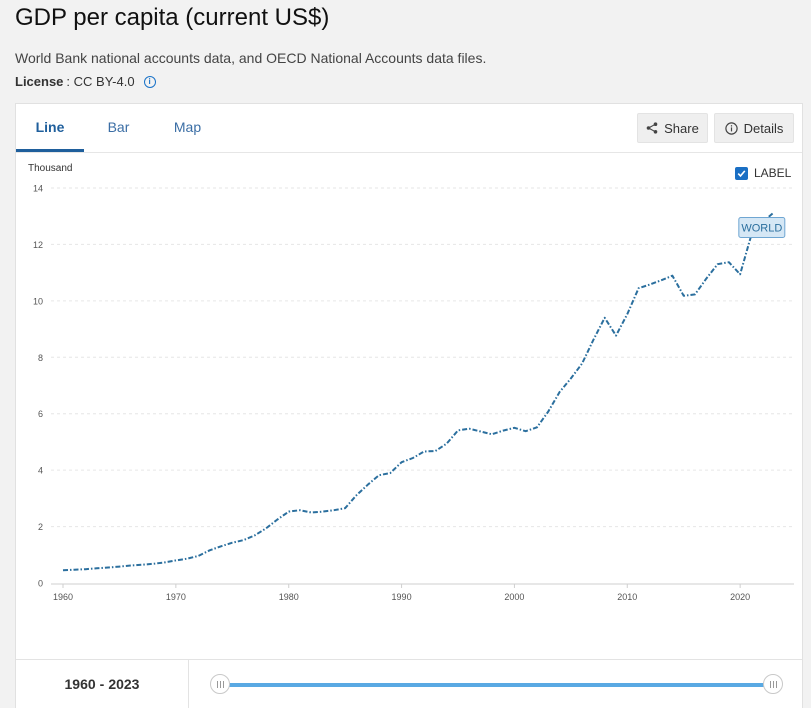  I want to click on license-line: License : CC BY-4.0 i, so click(85, 81).